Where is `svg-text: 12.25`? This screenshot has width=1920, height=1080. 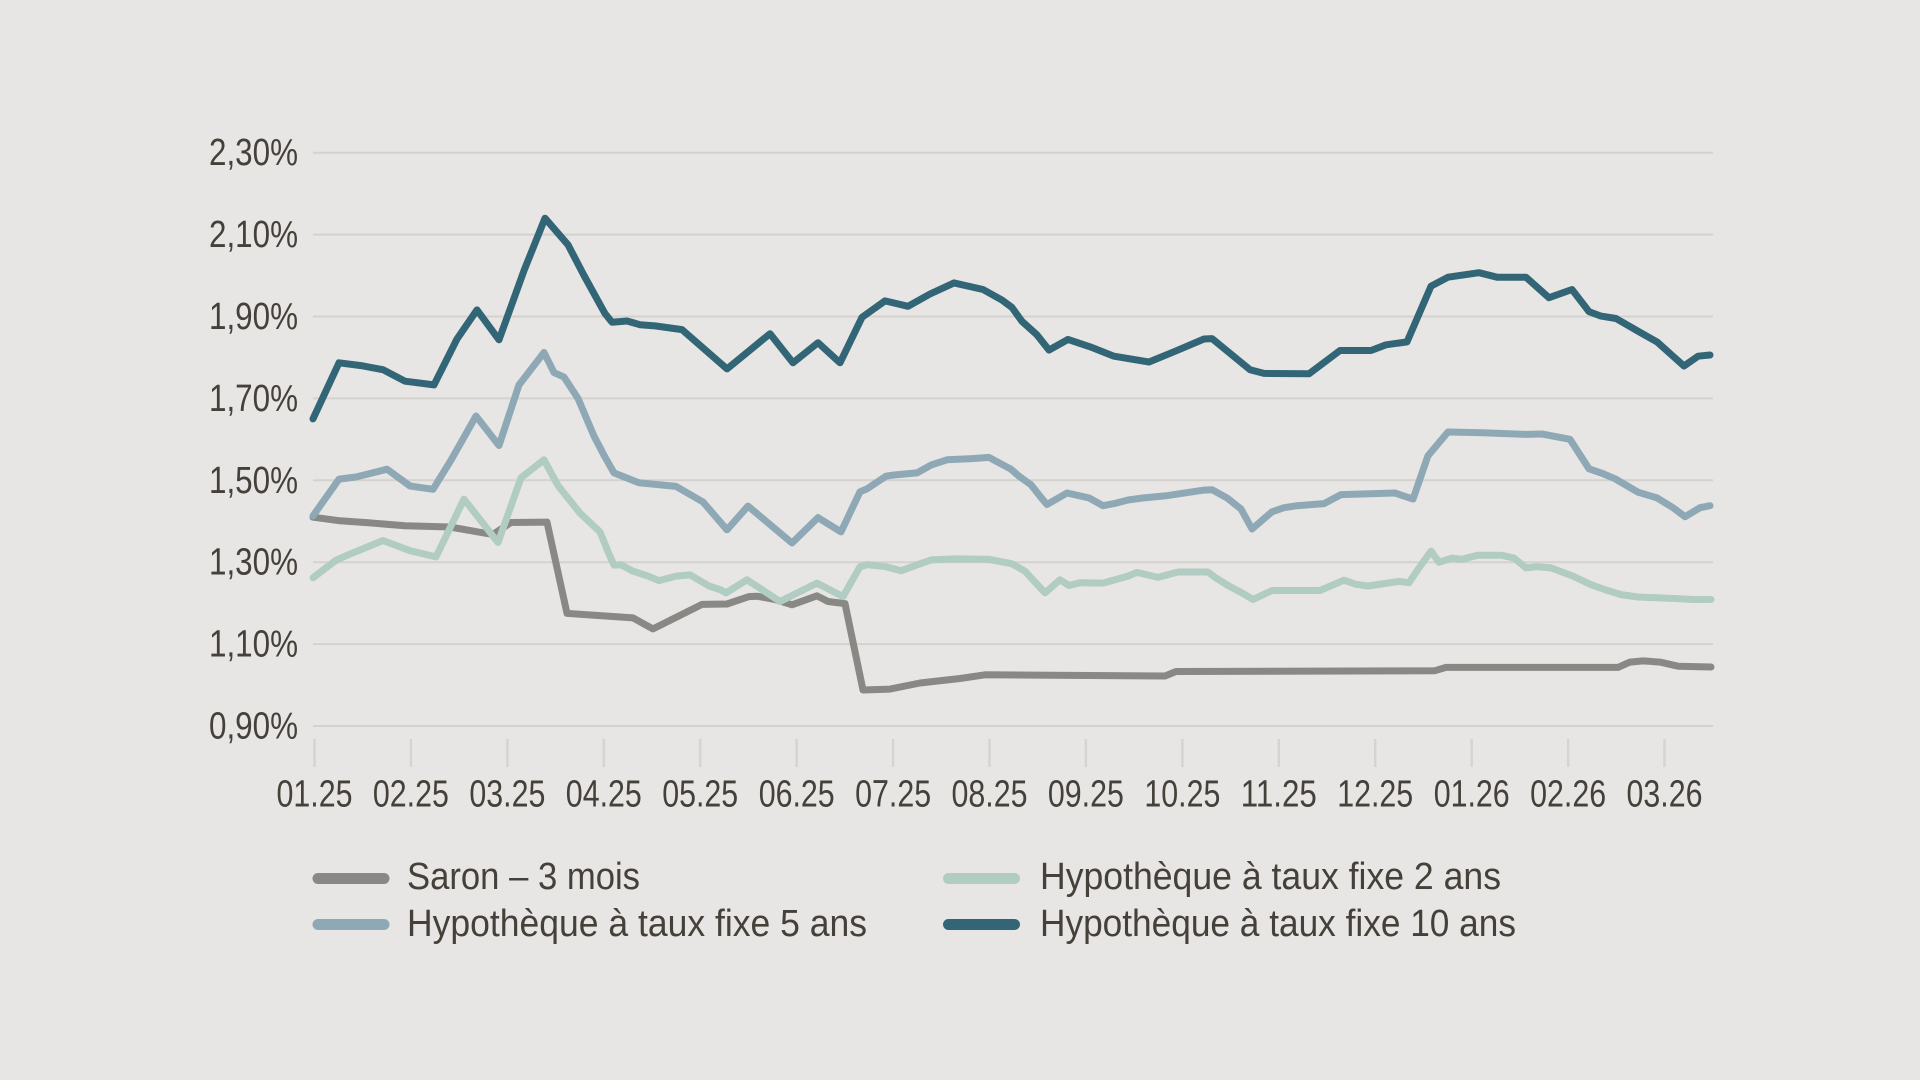
svg-text: 12.25 is located at coordinates (1375, 795).